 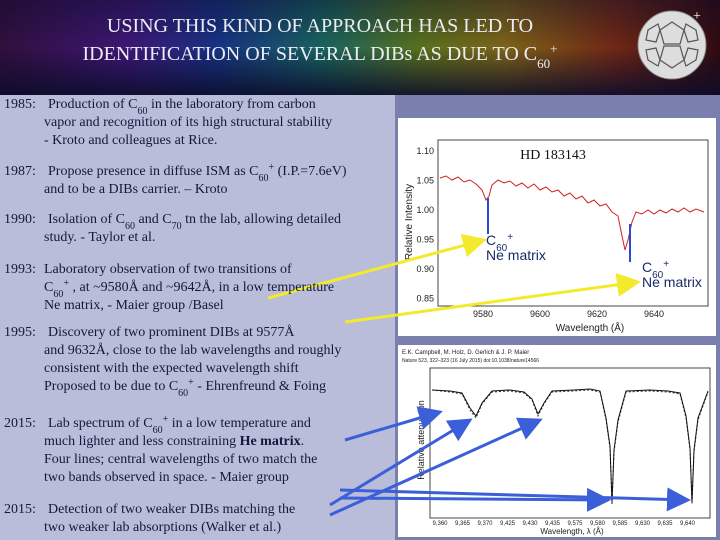 I want to click on entry-line: and to be a DIBs carrier. – Kroto, so click(x=136, y=189).